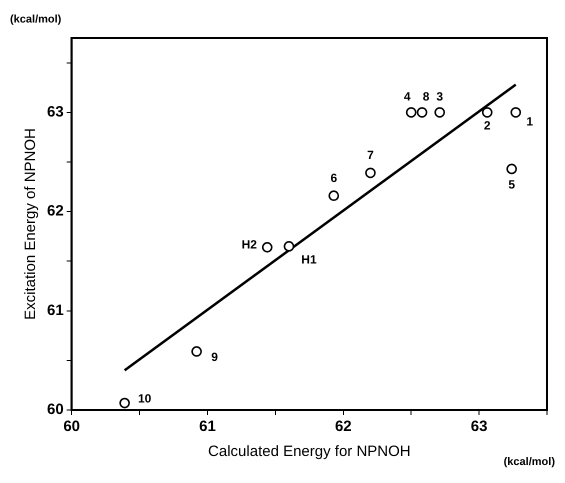  Describe the element at coordinates (487, 125) in the screenshot. I see `annotation: 2` at that location.